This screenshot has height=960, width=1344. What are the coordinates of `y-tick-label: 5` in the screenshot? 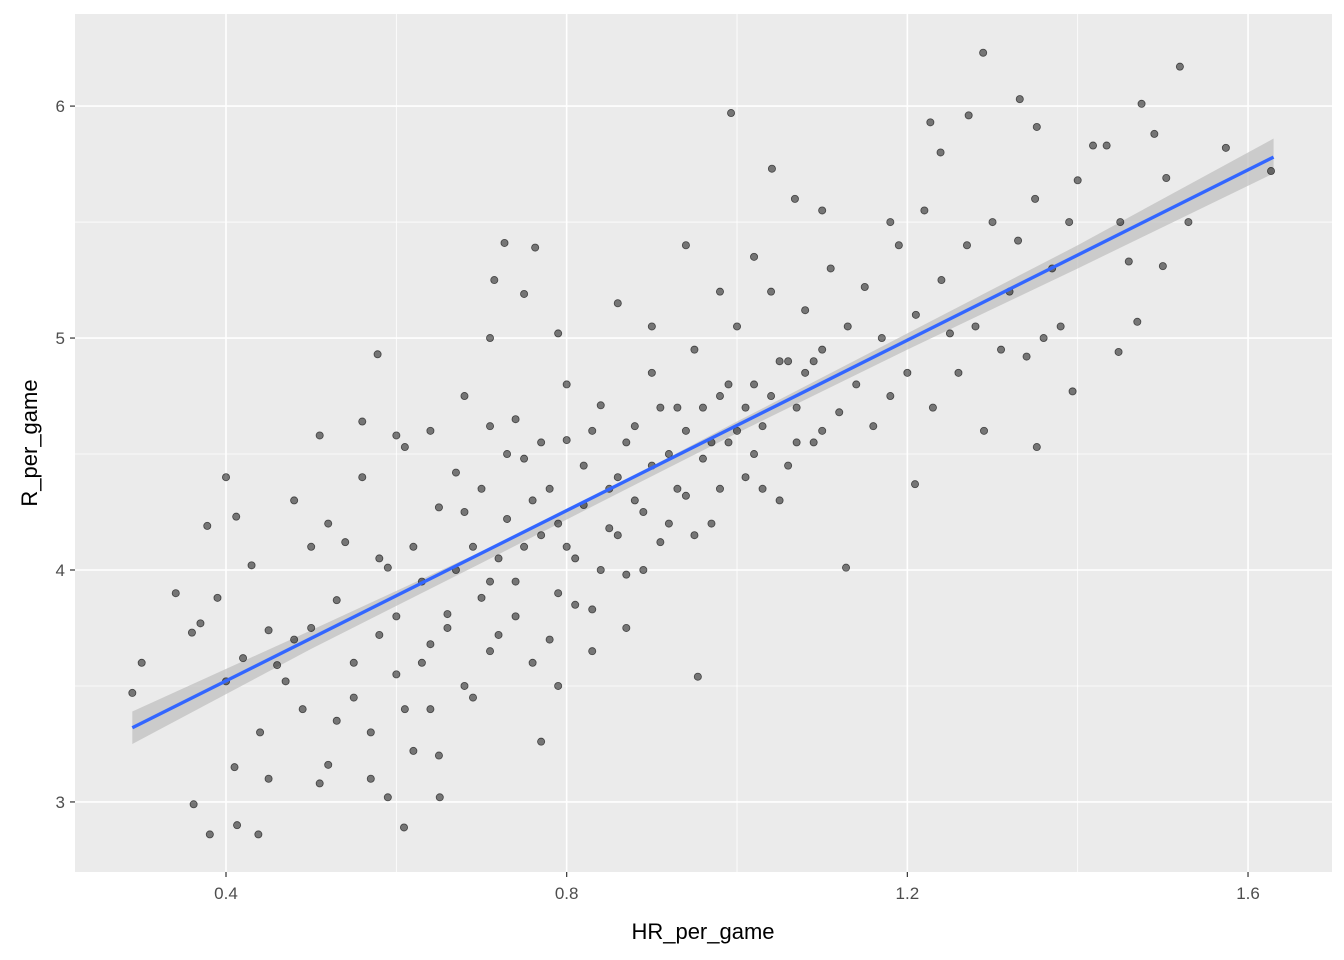 It's located at (60, 338).